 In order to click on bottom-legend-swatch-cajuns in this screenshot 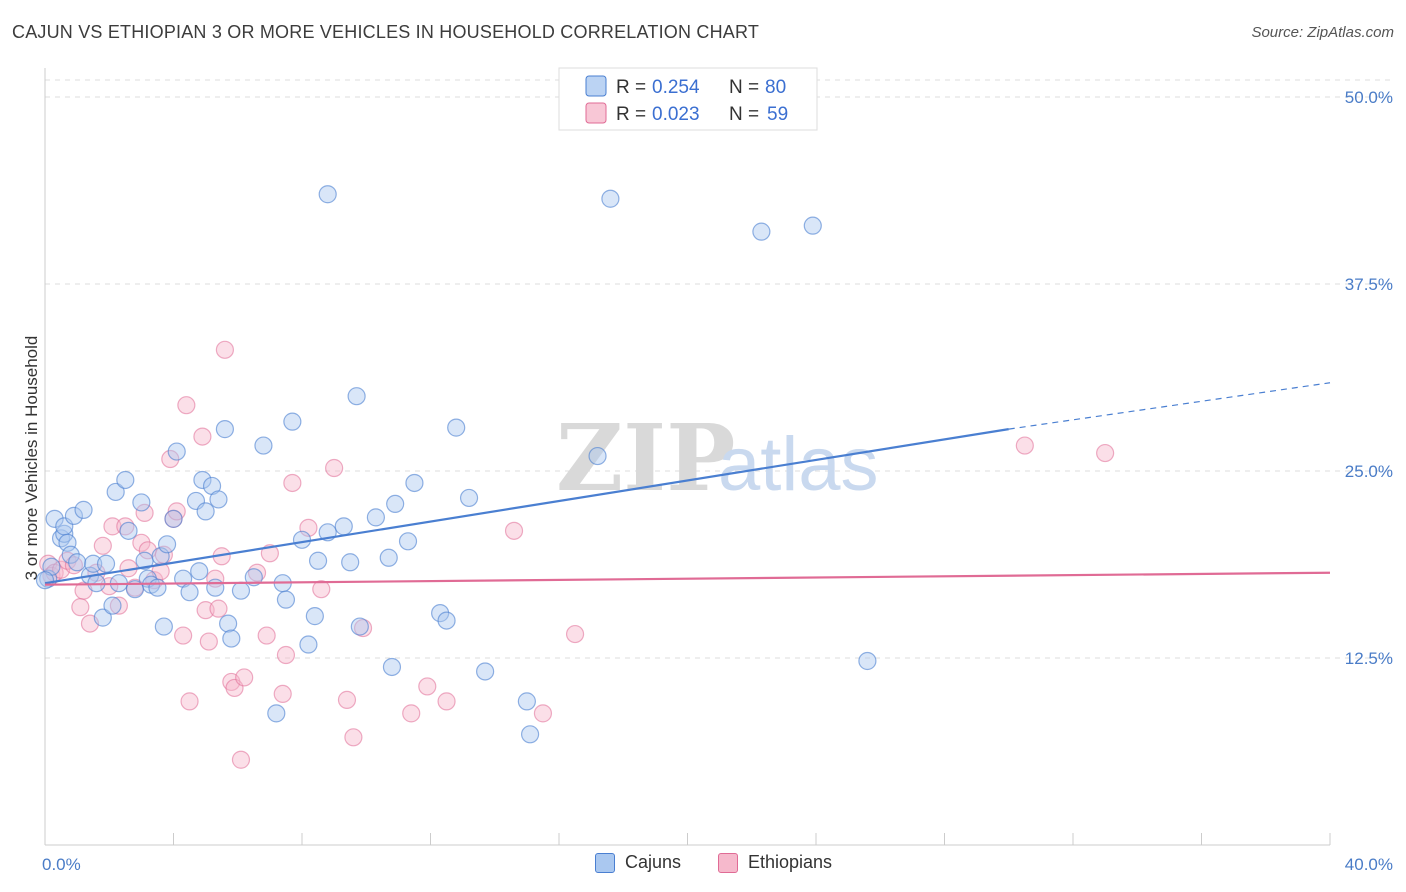, I will do `click(605, 862)`.